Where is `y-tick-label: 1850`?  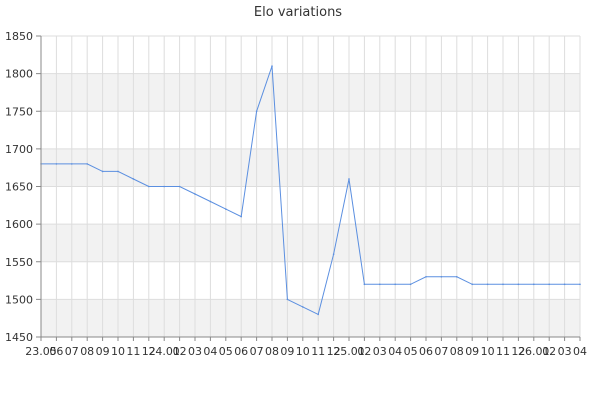
y-tick-label: 1850 is located at coordinates (19, 36).